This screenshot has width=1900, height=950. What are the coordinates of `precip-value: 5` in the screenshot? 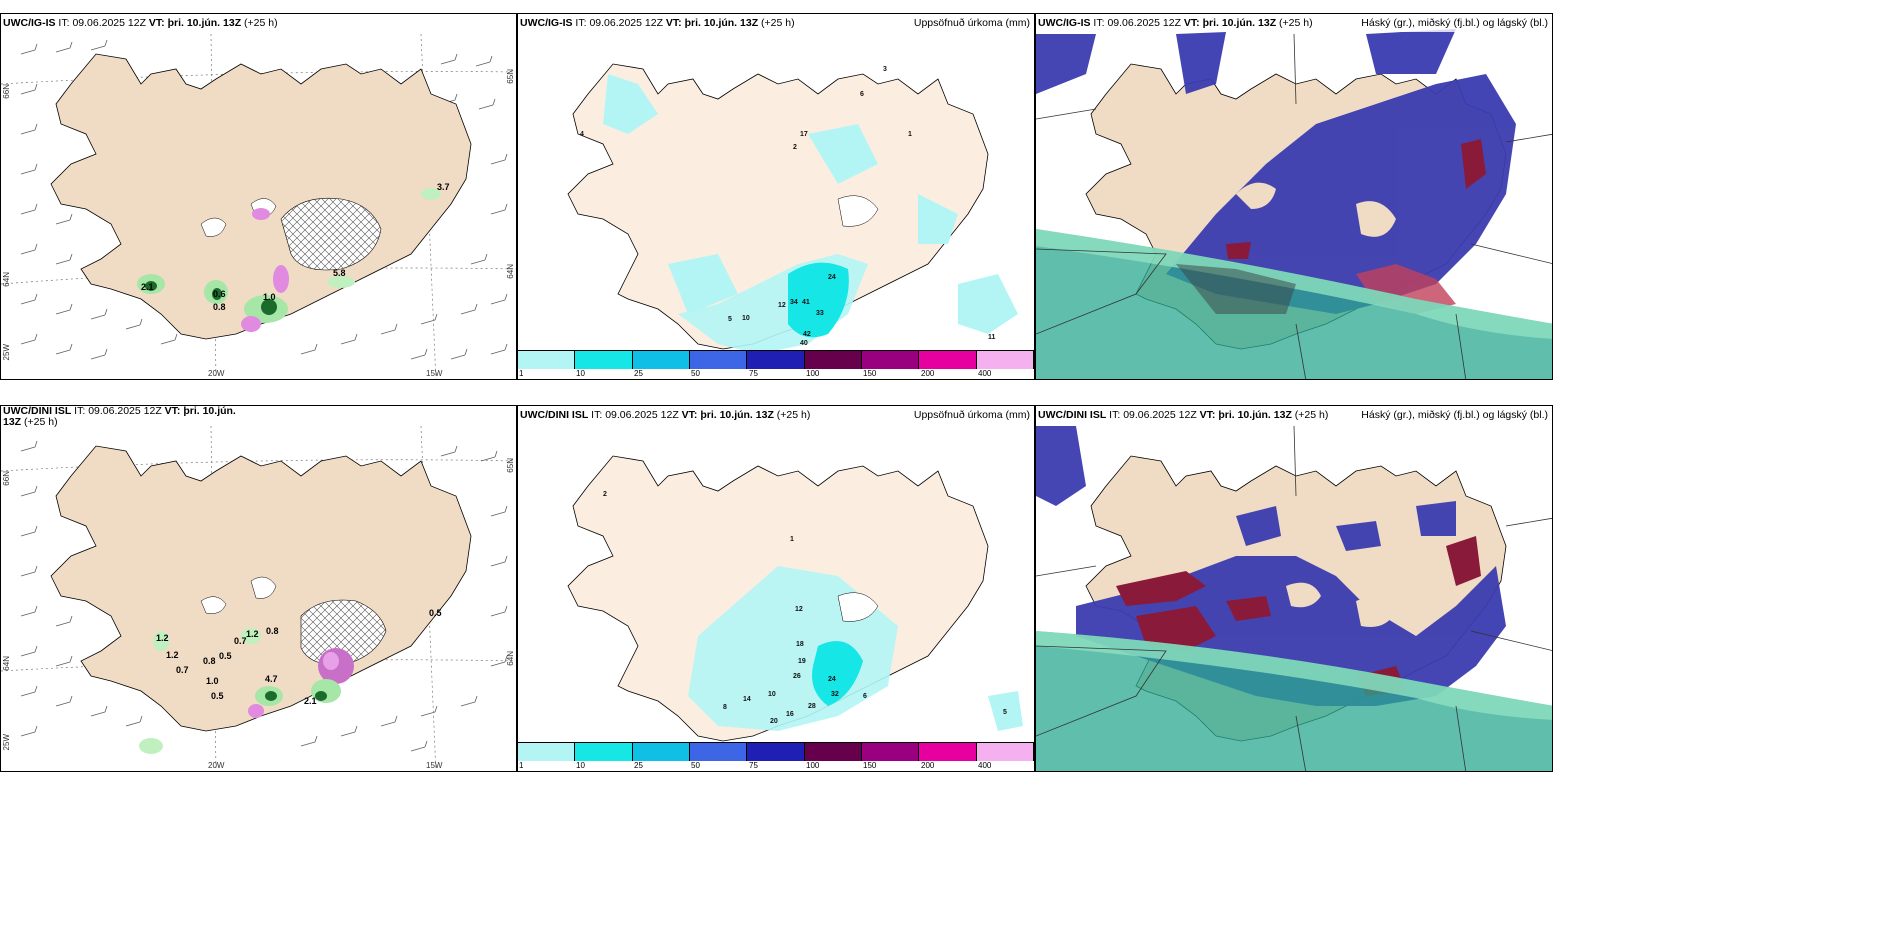 It's located at (1005, 712).